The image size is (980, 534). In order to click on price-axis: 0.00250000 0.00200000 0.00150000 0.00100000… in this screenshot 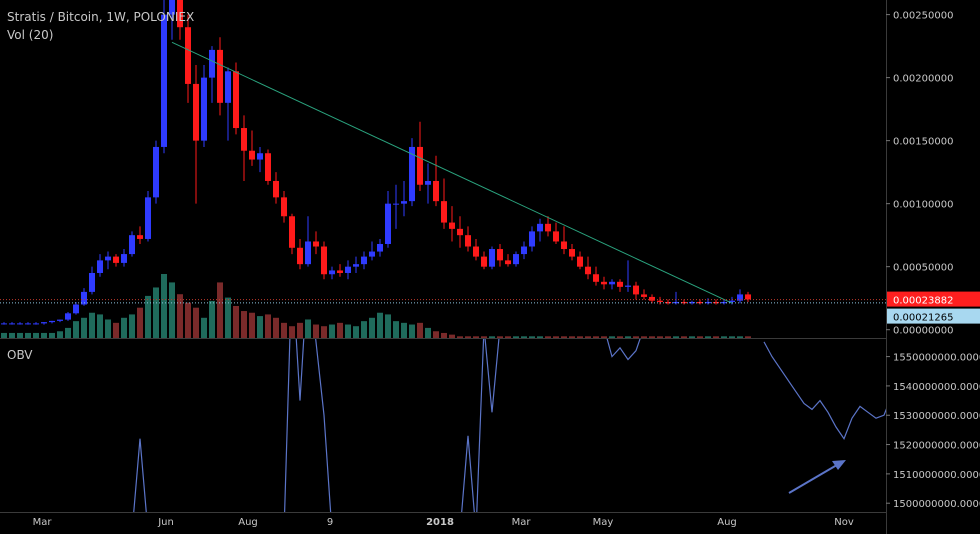, I will do `click(919, 174)`.